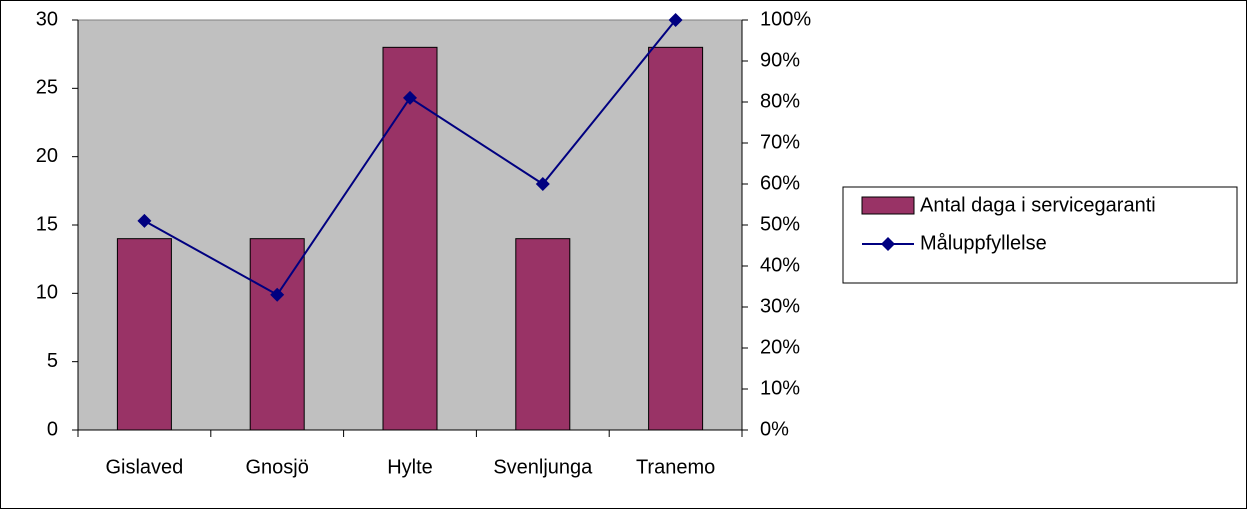  What do you see at coordinates (780, 60) in the screenshot?
I see `y2-tick-label: 90%` at bounding box center [780, 60].